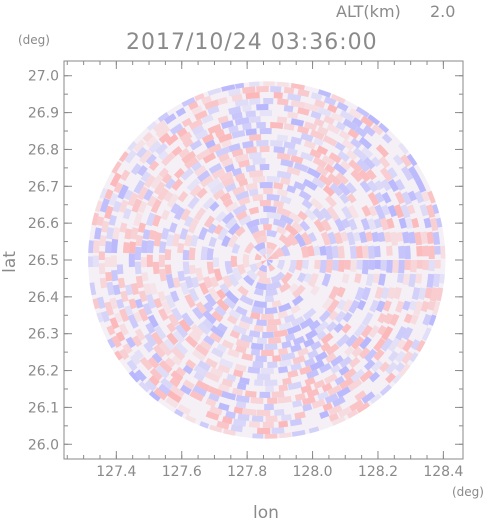  What do you see at coordinates (468, 492) in the screenshot?
I see `x-unit-label: (deg)` at bounding box center [468, 492].